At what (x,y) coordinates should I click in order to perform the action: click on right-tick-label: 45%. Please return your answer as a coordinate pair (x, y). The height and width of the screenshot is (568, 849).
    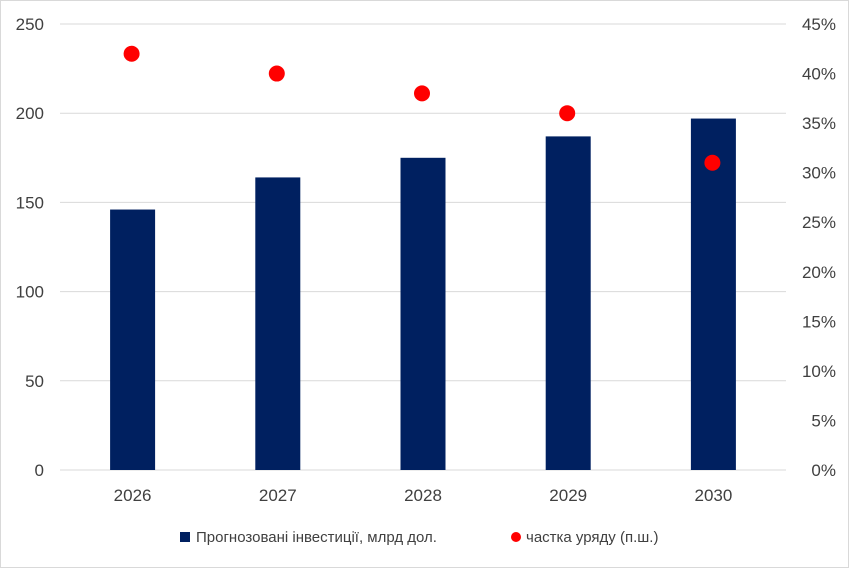
    Looking at the image, I should click on (819, 24).